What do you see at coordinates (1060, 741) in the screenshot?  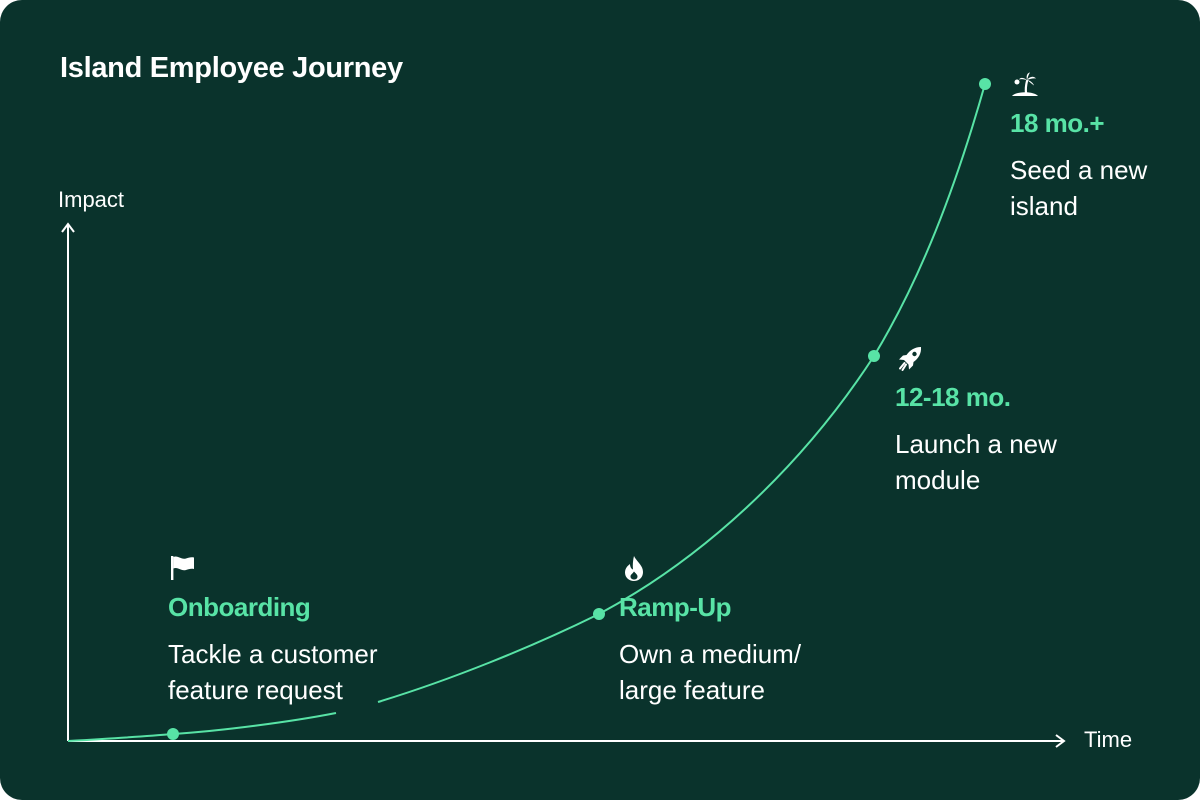 I see `x-axis-arrowhead` at bounding box center [1060, 741].